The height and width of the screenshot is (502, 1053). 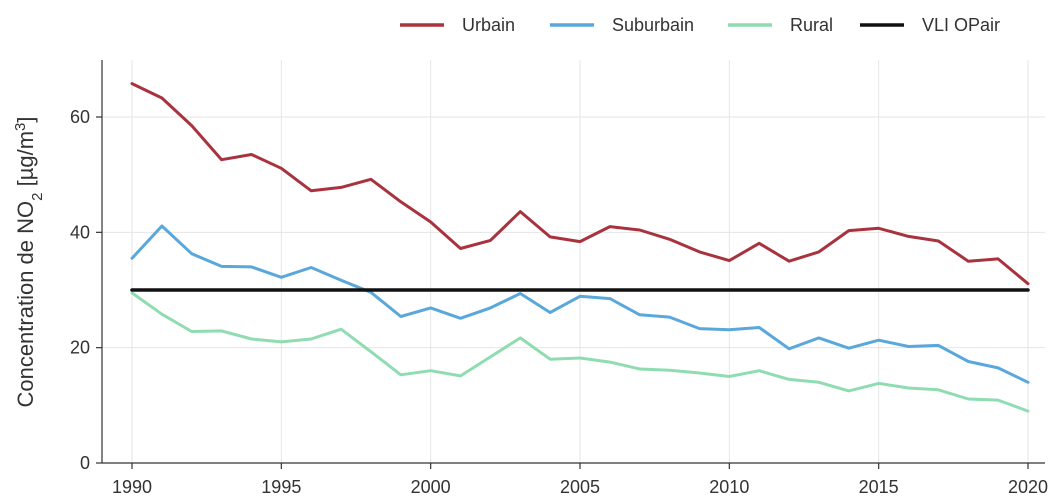 What do you see at coordinates (700, 25) in the screenshot?
I see `legend: Urbain Suburbain Rural VLI OPair` at bounding box center [700, 25].